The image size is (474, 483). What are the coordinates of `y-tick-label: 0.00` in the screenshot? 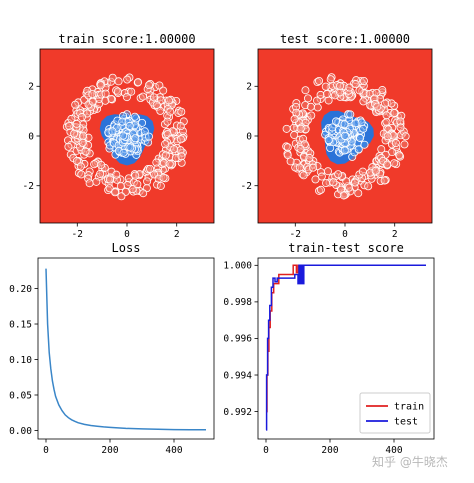 It's located at (20, 431).